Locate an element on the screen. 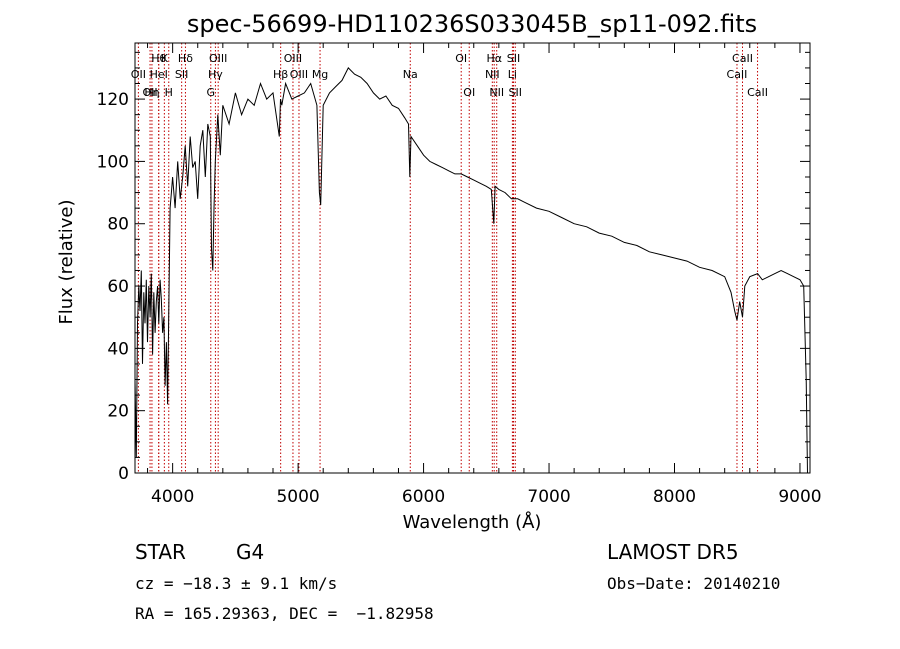  y-tick-label: 80 is located at coordinates (118, 225).